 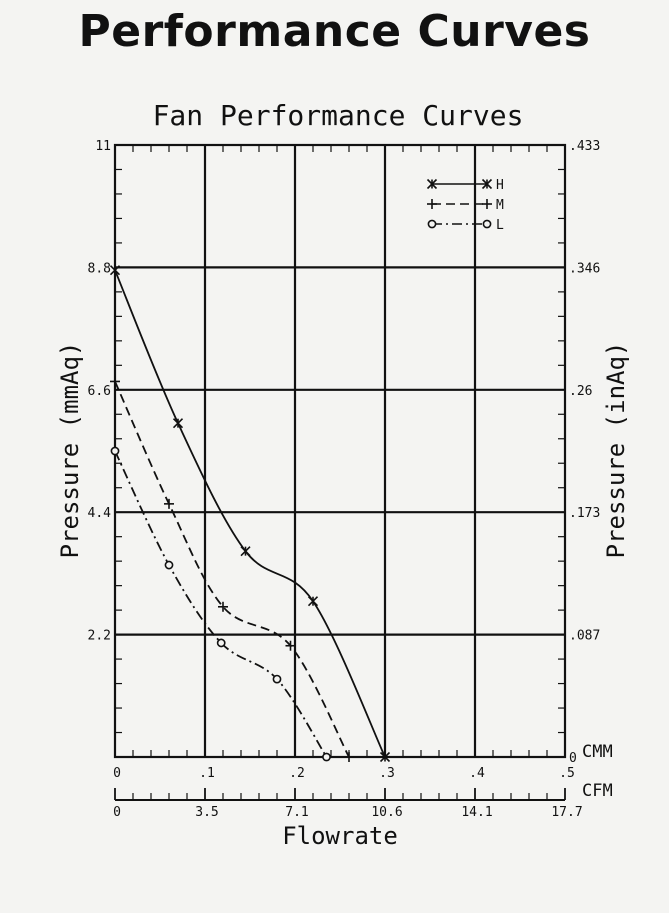 What do you see at coordinates (477, 773) in the screenshot?
I see `x-tick-label: .4` at bounding box center [477, 773].